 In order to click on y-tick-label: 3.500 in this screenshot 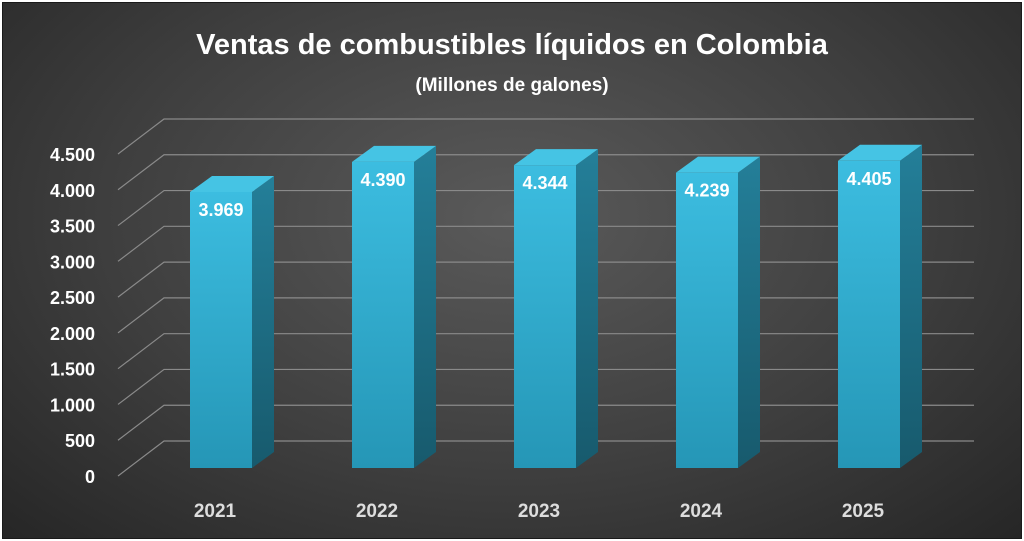, I will do `click(72, 227)`.